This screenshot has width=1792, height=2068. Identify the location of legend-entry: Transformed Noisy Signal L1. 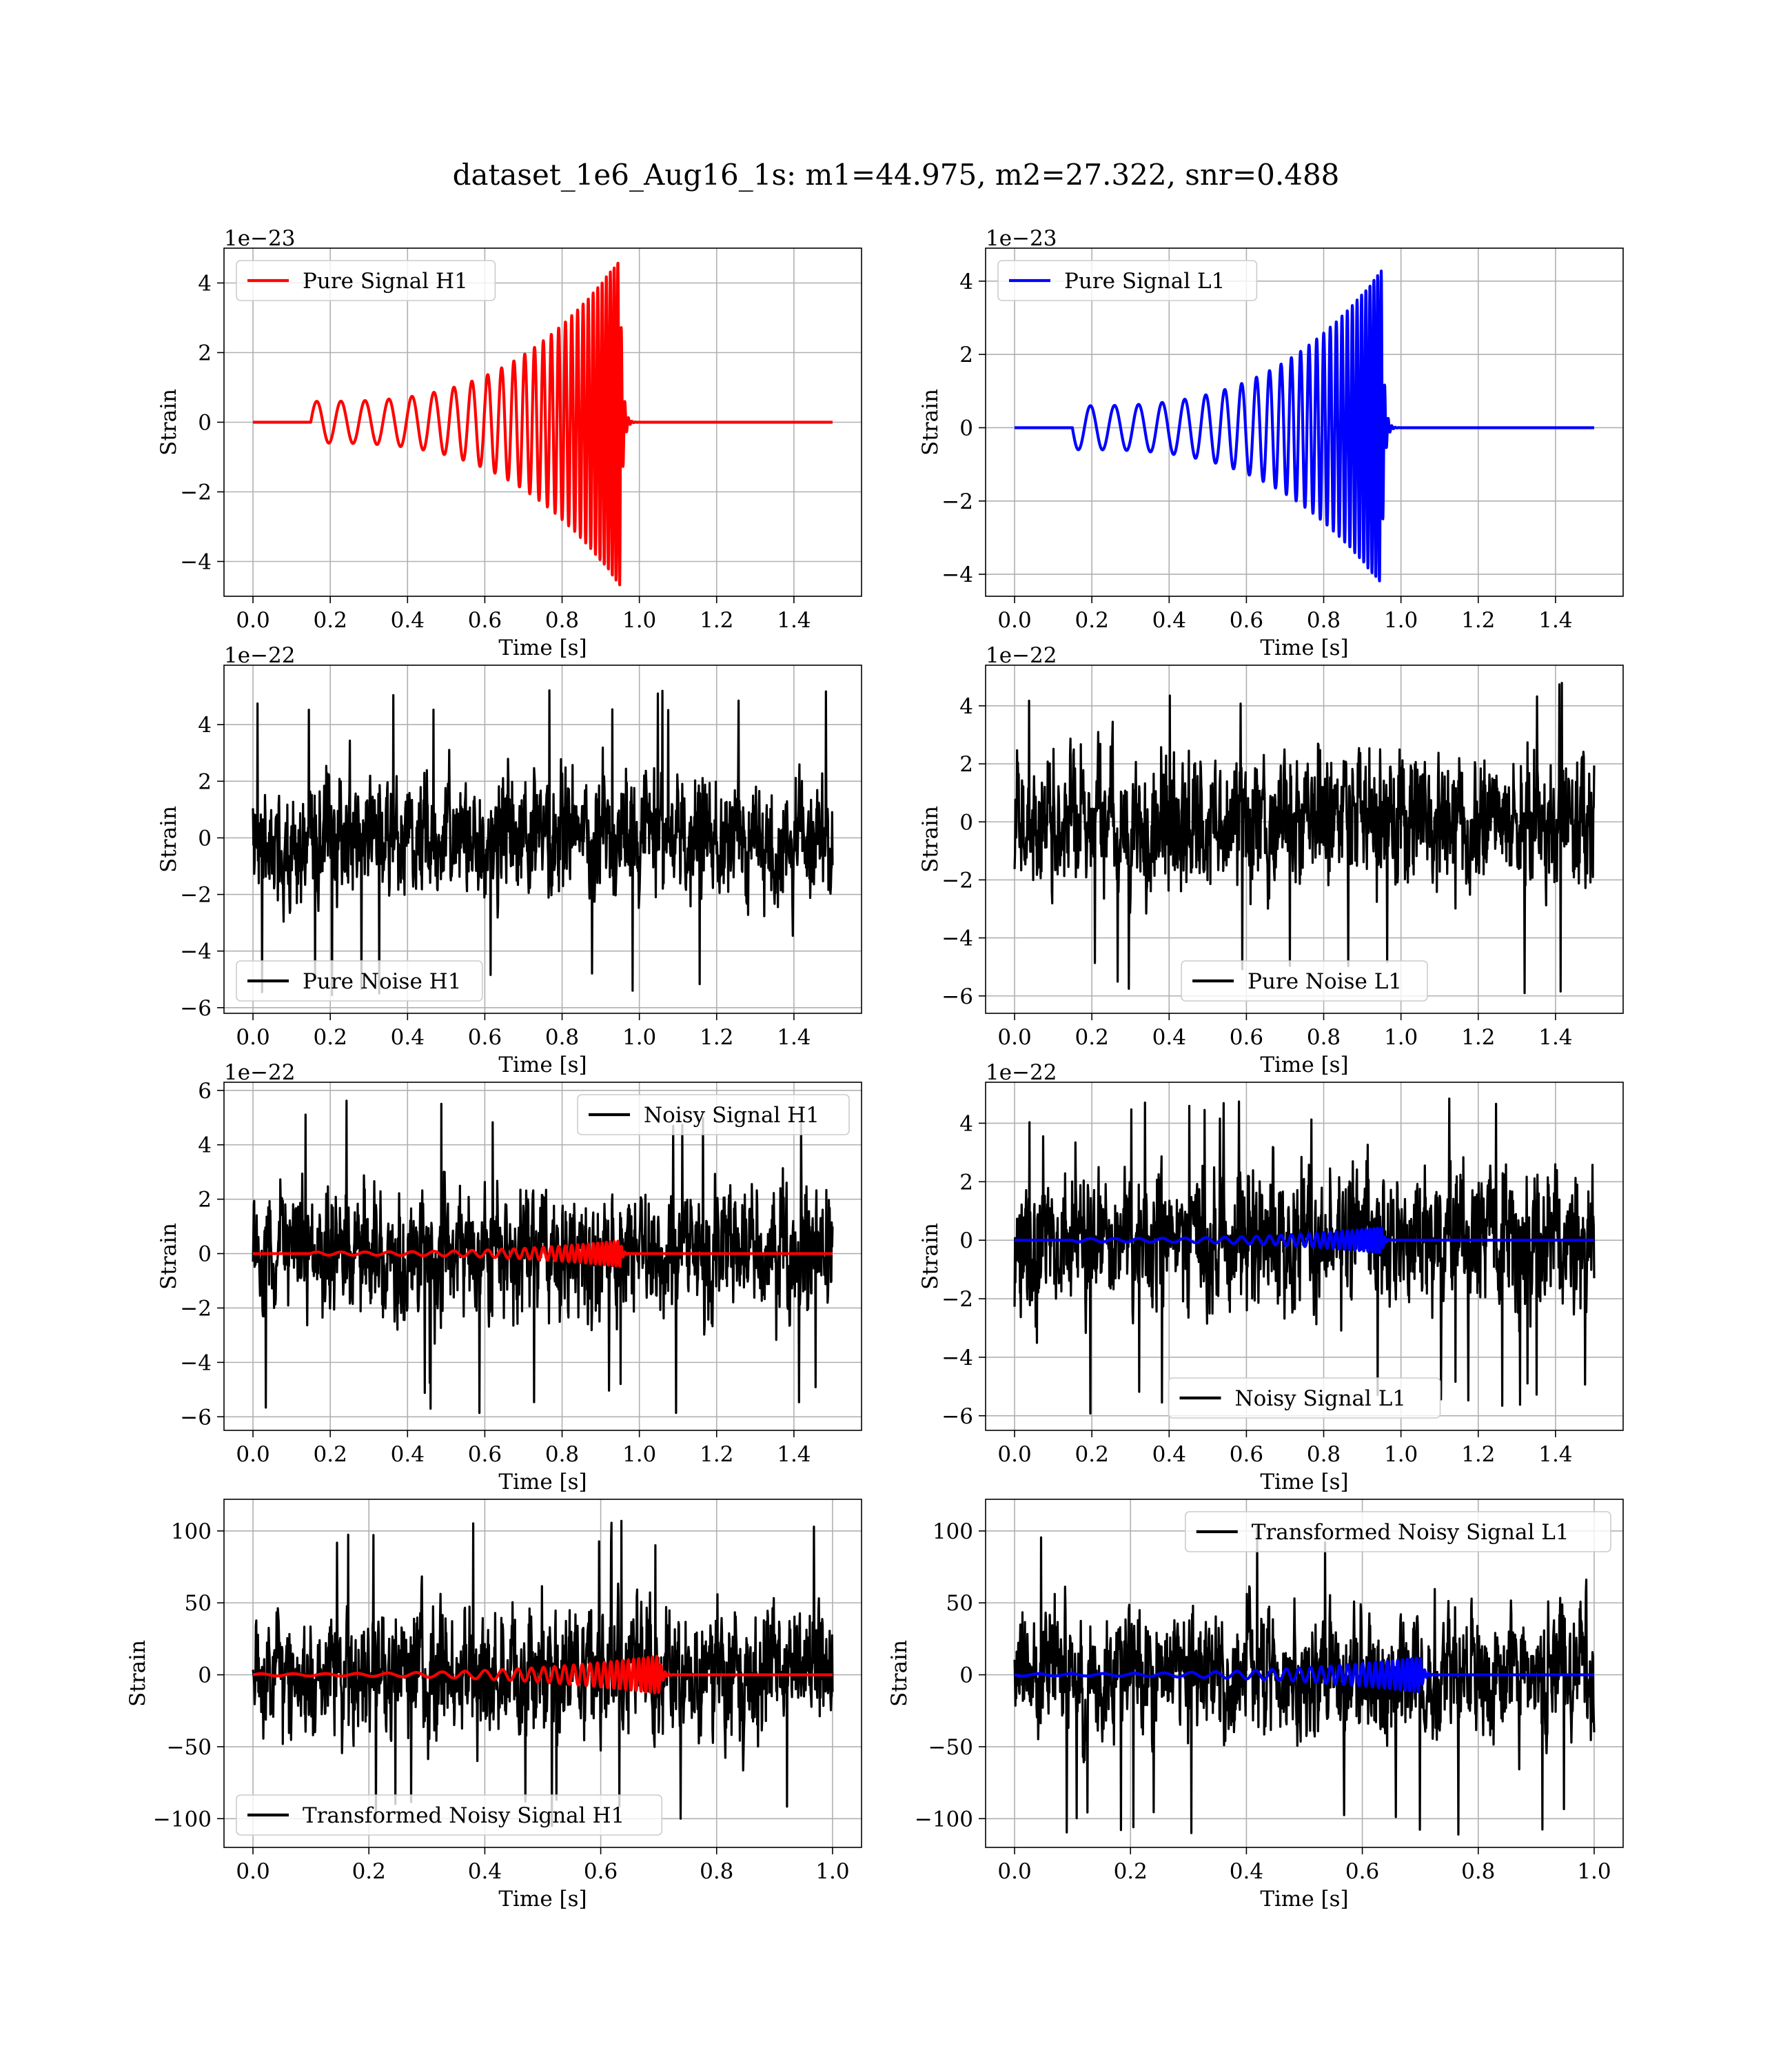
(1410, 1532).